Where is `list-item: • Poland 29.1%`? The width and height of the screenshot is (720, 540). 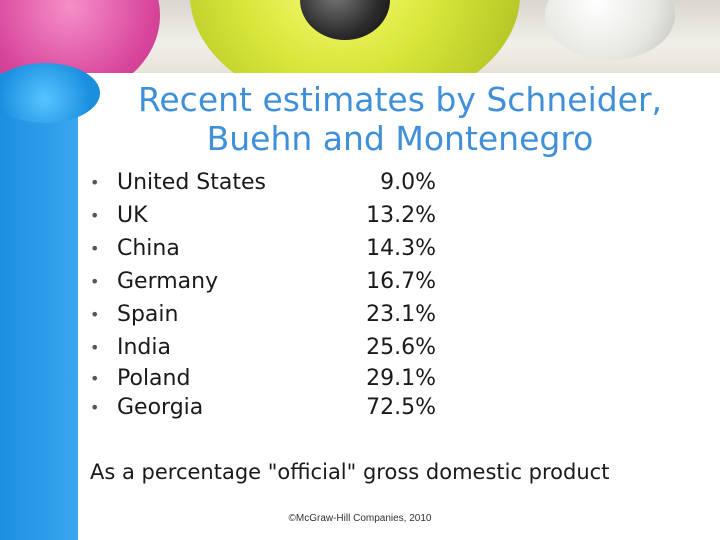 list-item: • Poland 29.1% is located at coordinates (290, 378).